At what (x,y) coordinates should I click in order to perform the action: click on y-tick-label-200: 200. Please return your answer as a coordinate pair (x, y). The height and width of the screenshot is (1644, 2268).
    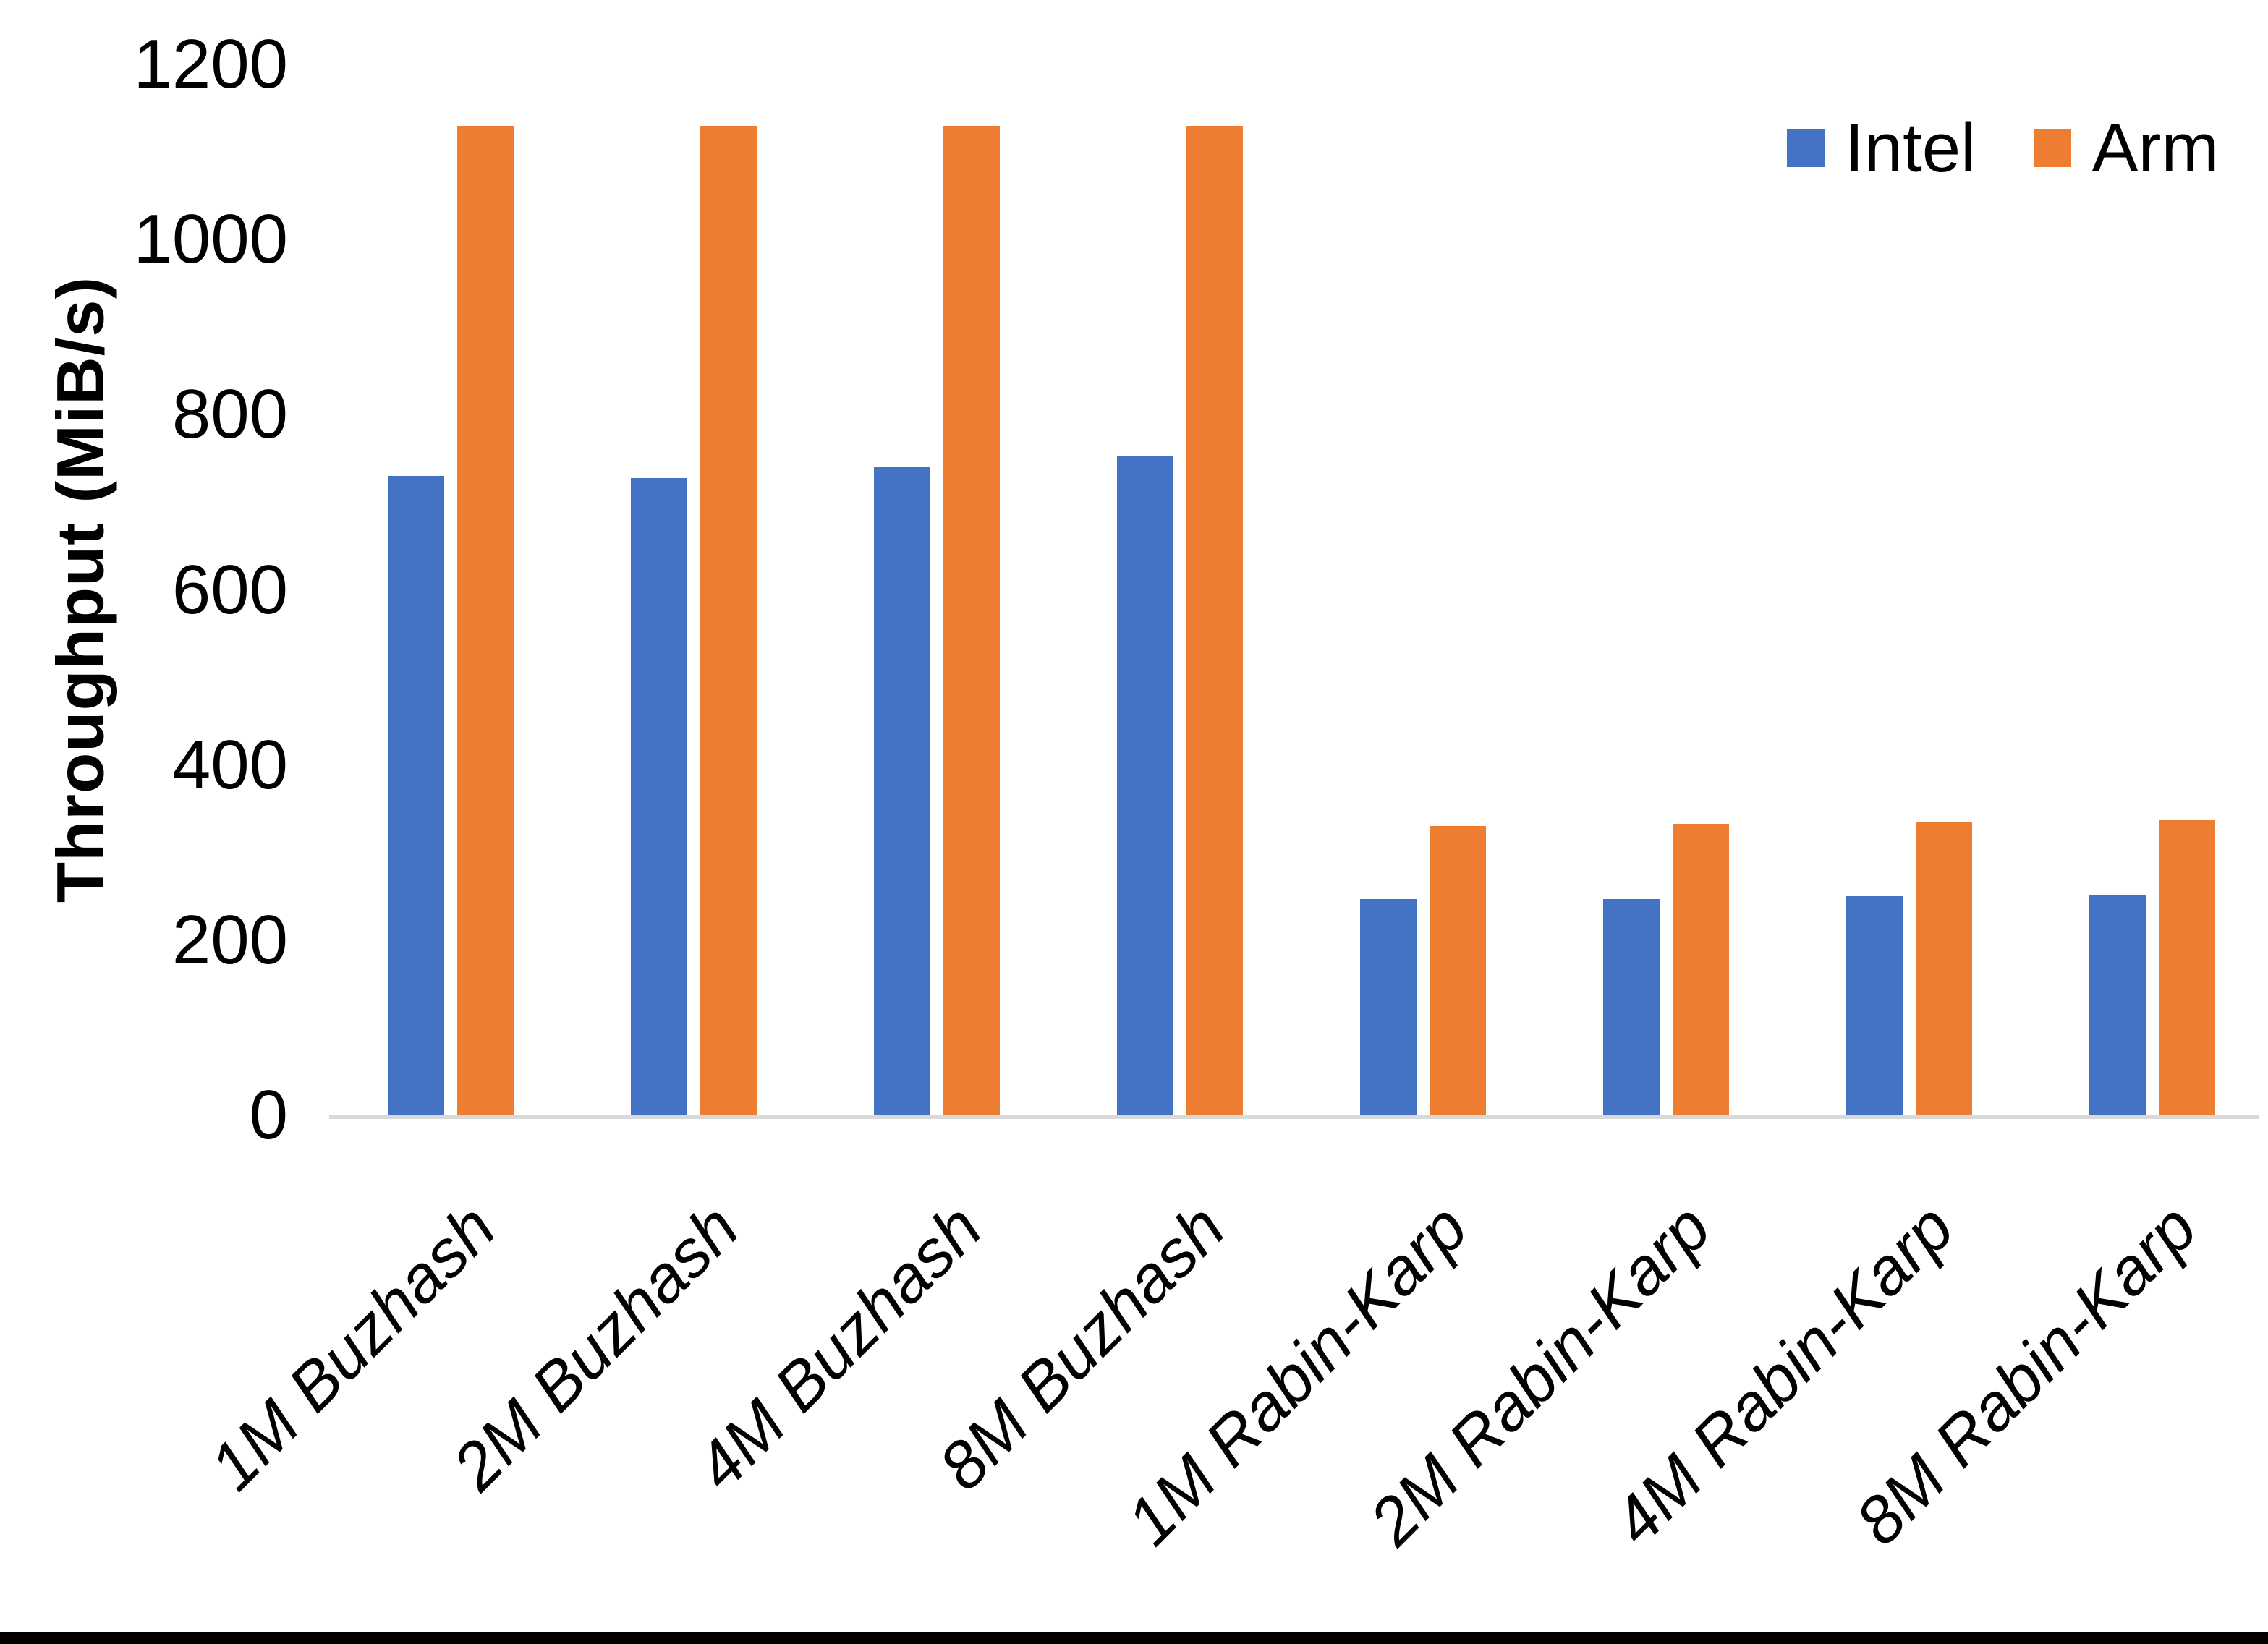
    Looking at the image, I should click on (230, 939).